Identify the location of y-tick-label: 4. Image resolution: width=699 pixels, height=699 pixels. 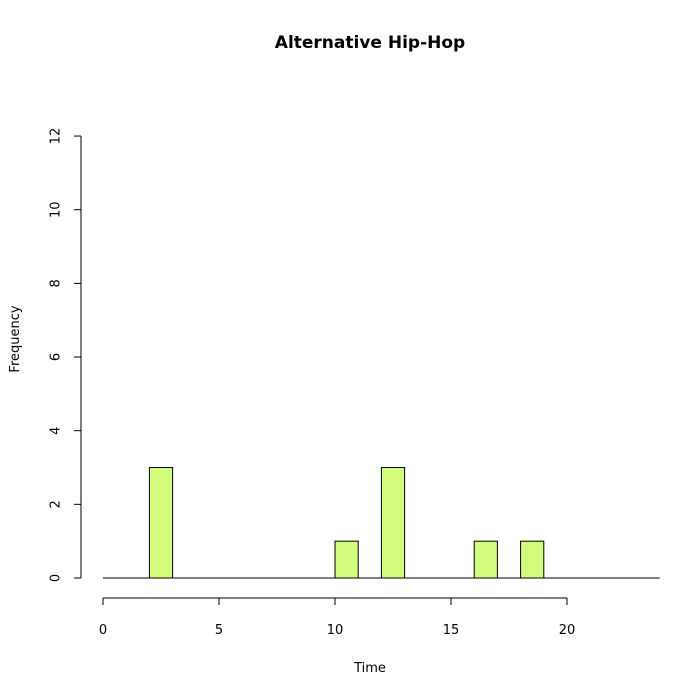
(56, 431).